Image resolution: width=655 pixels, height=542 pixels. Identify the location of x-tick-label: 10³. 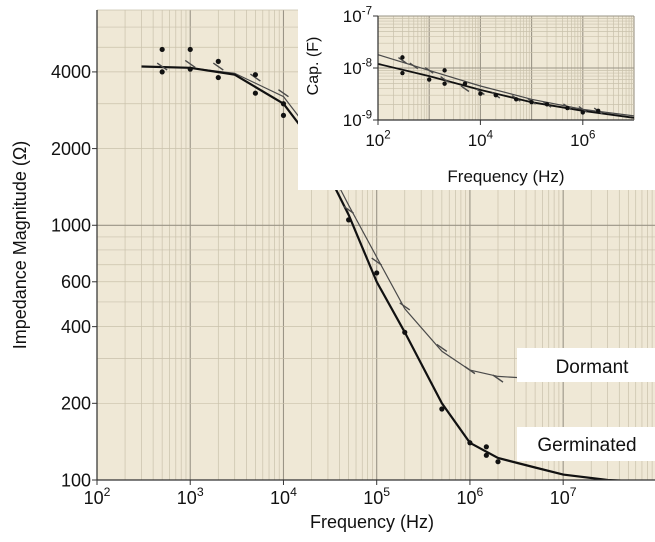
(190, 496).